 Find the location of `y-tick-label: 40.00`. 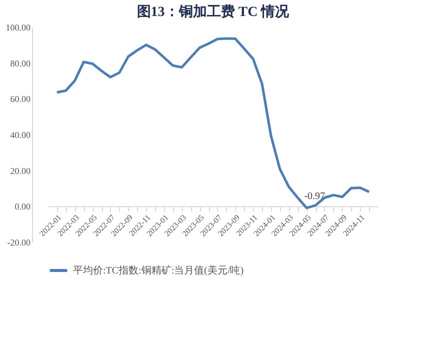

y-tick-label: 40.00 is located at coordinates (20, 135).